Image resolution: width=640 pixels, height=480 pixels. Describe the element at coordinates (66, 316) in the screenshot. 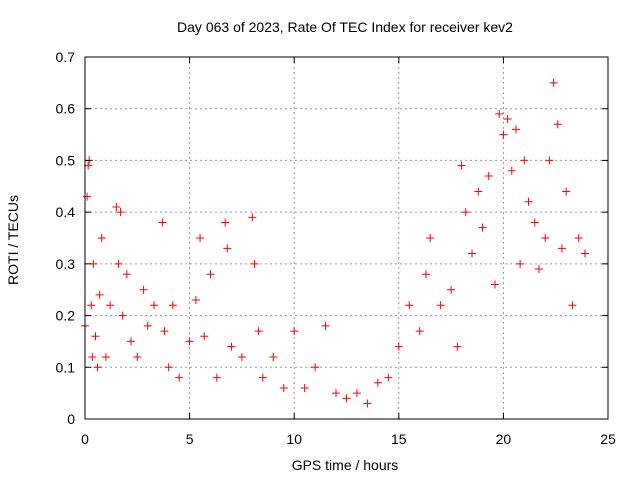

I see `y-tick-label: 0.2` at that location.